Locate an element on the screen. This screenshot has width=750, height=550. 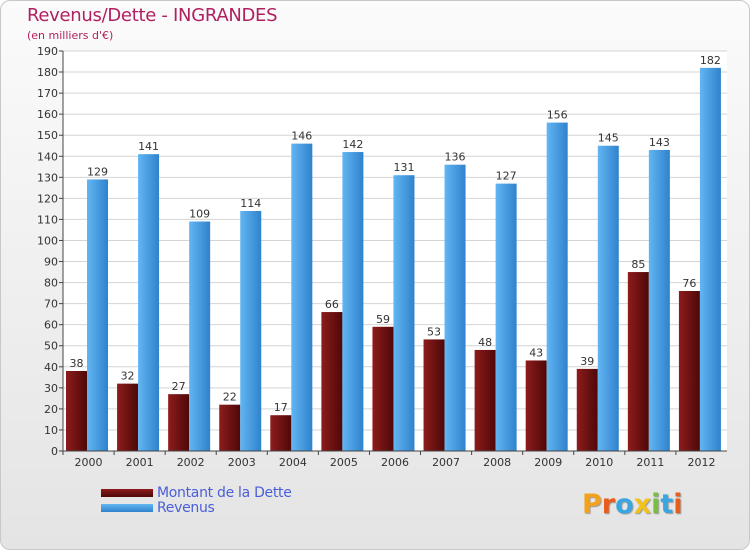
data-label: 48 is located at coordinates (485, 342).